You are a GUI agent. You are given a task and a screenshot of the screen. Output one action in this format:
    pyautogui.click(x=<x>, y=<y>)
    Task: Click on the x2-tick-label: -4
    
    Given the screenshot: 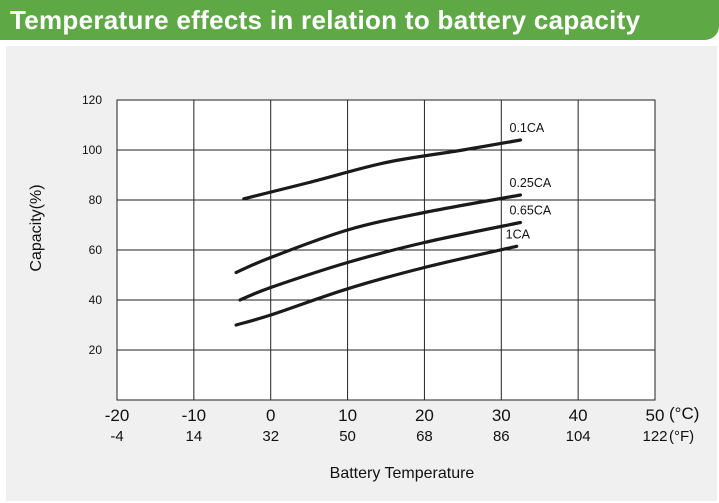 What is the action you would take?
    pyautogui.click(x=116, y=436)
    